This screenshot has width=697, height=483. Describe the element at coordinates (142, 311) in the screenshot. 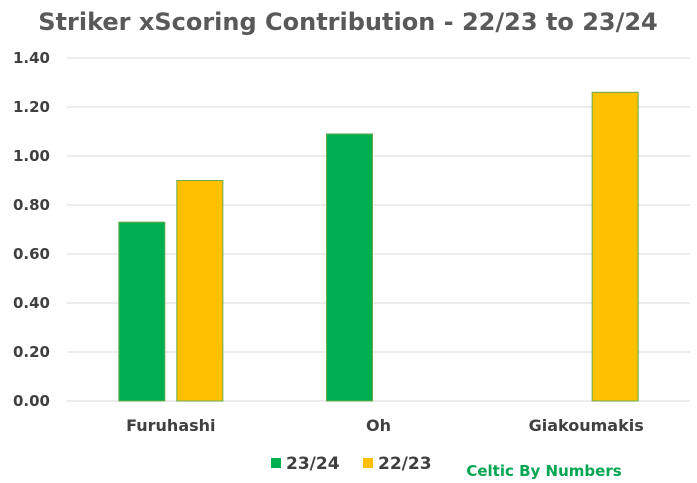

I see `bar-23-24-furuhashi` at that location.